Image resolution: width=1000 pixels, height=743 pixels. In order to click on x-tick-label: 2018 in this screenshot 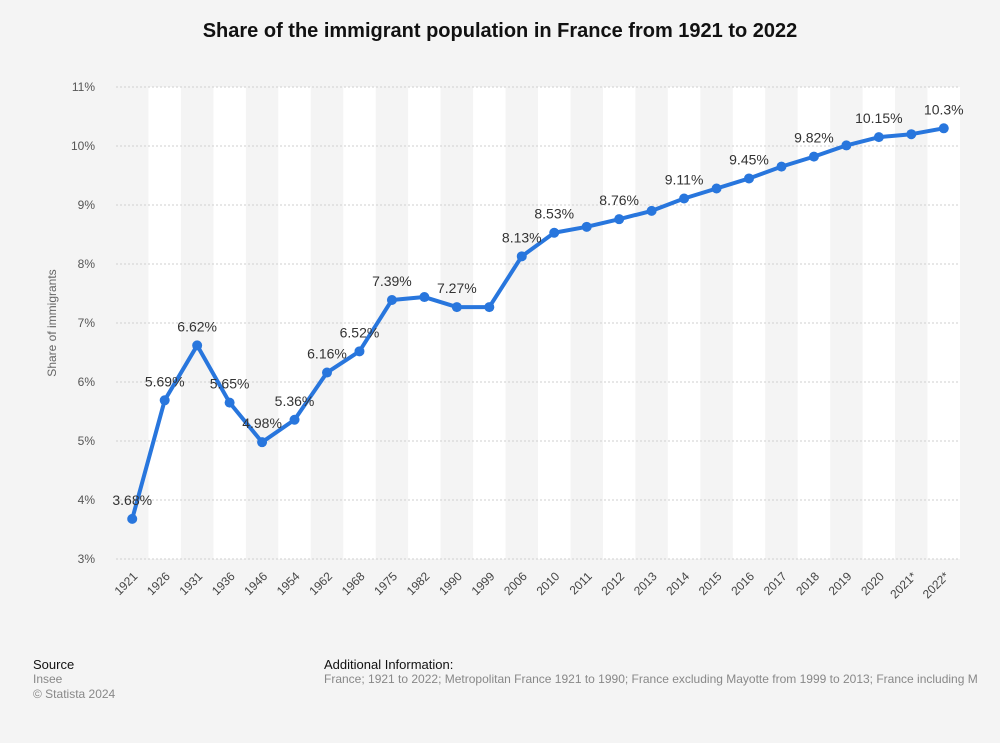, I will do `click(807, 583)`.